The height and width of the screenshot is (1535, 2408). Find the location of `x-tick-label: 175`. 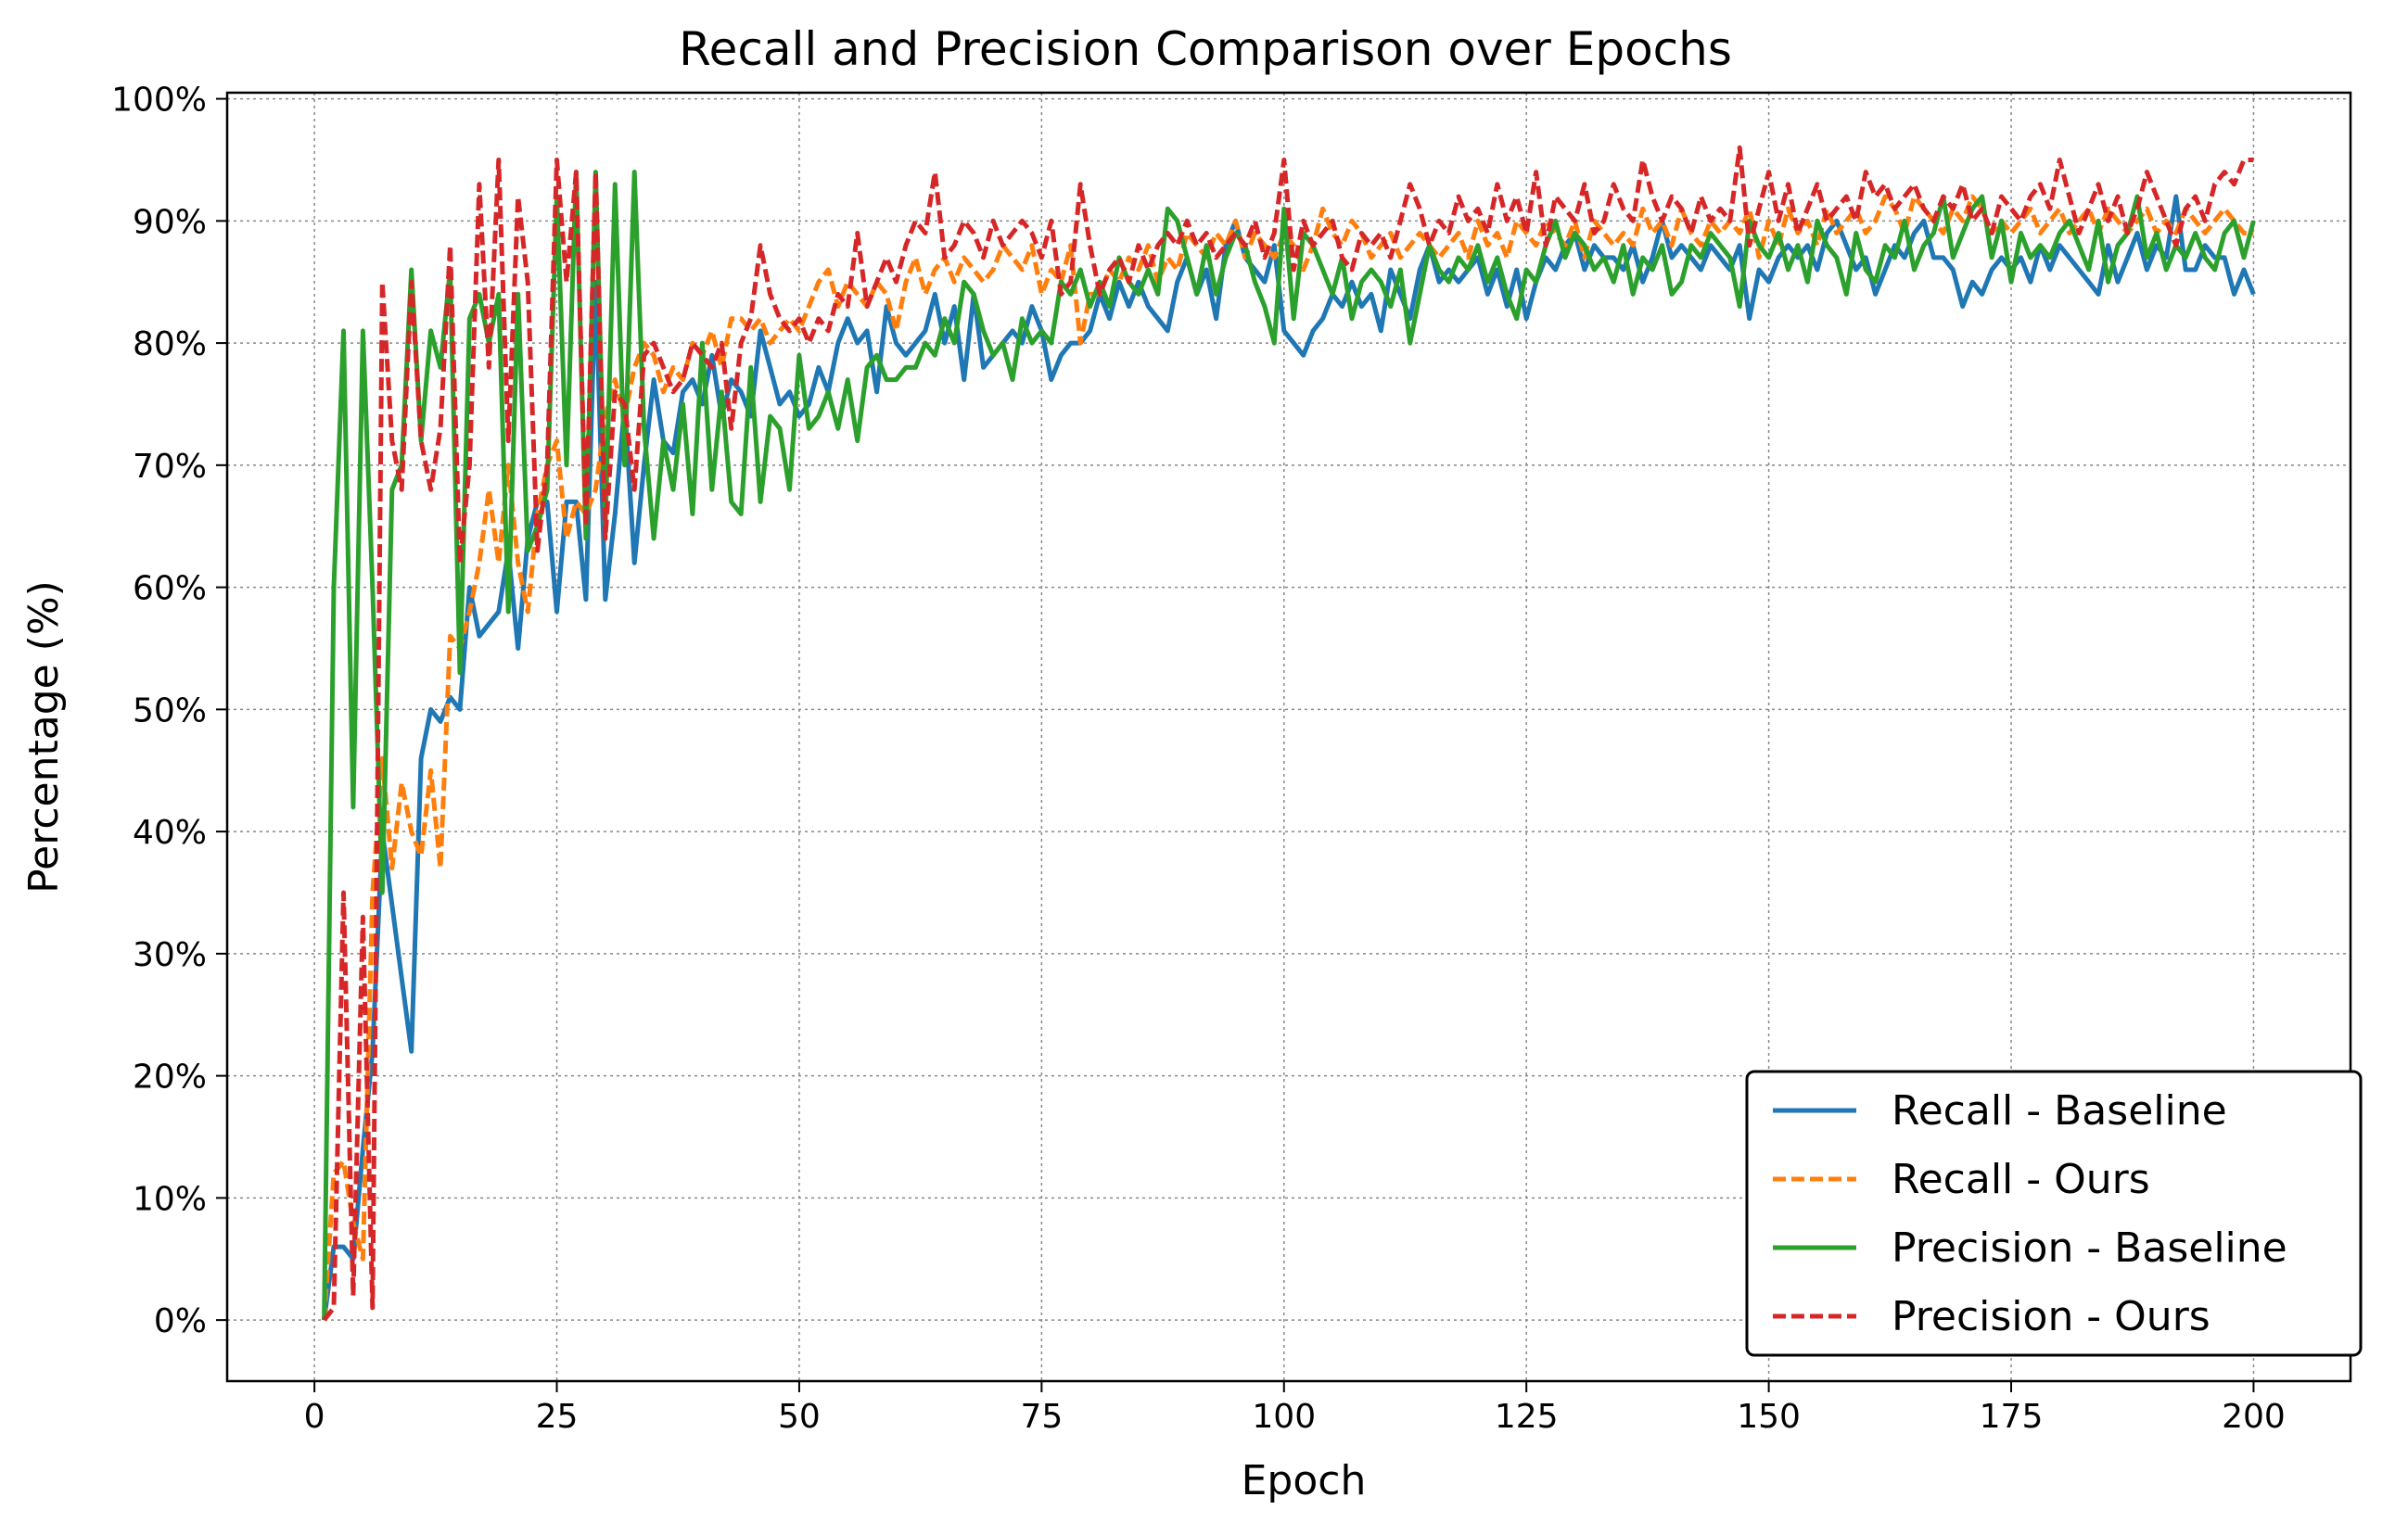

x-tick-label: 175 is located at coordinates (2012, 1417).